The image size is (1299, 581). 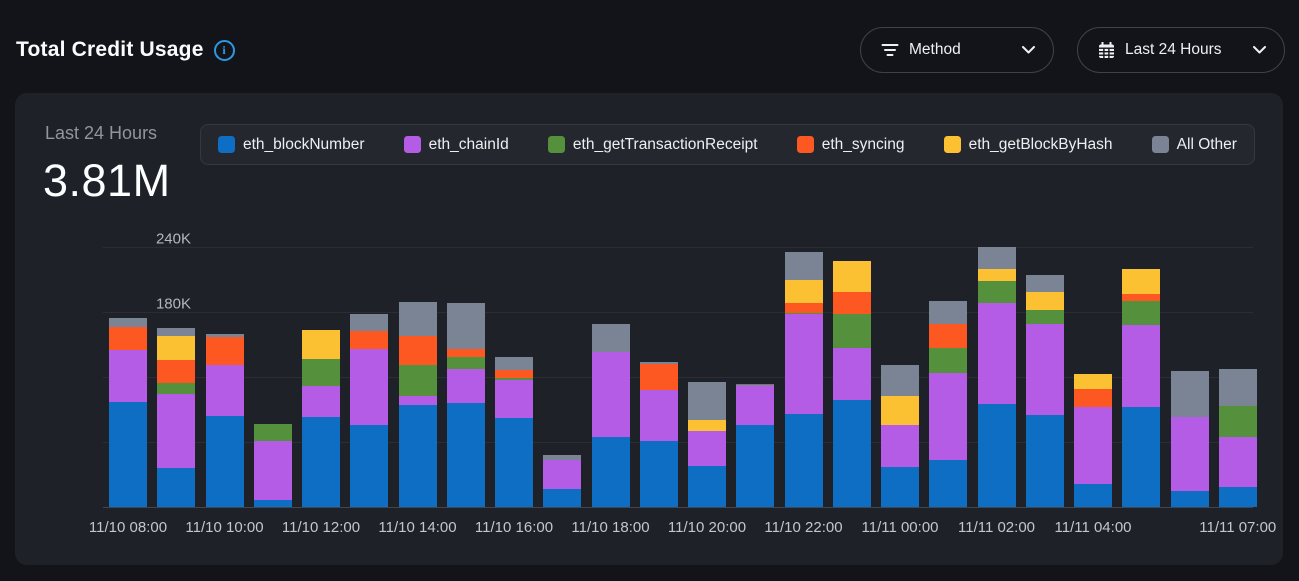 I want to click on legend-label: eth_chainId, so click(x=468, y=144).